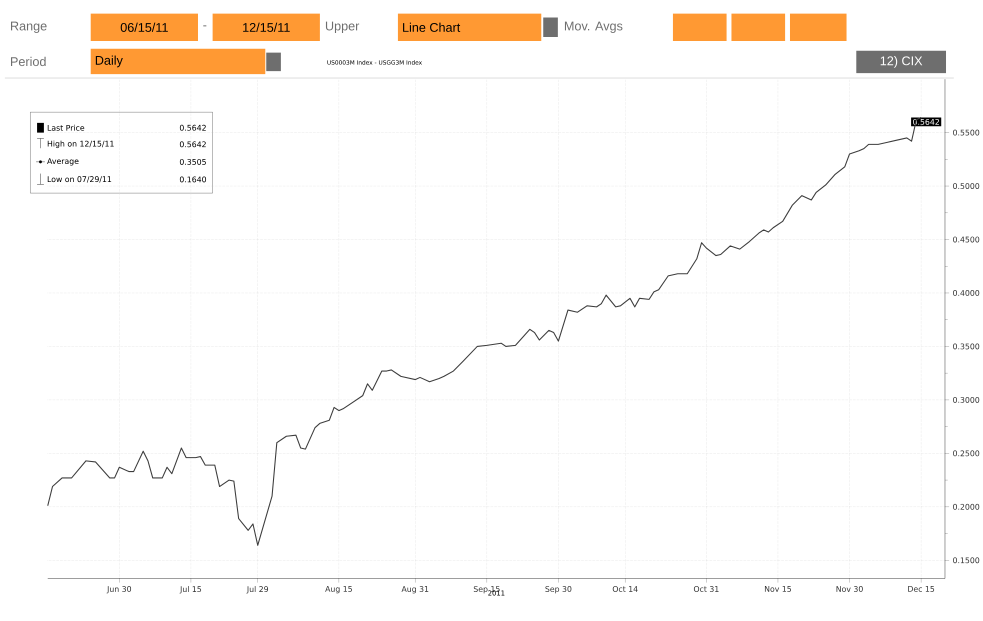  I want to click on text: Upper, so click(343, 27).